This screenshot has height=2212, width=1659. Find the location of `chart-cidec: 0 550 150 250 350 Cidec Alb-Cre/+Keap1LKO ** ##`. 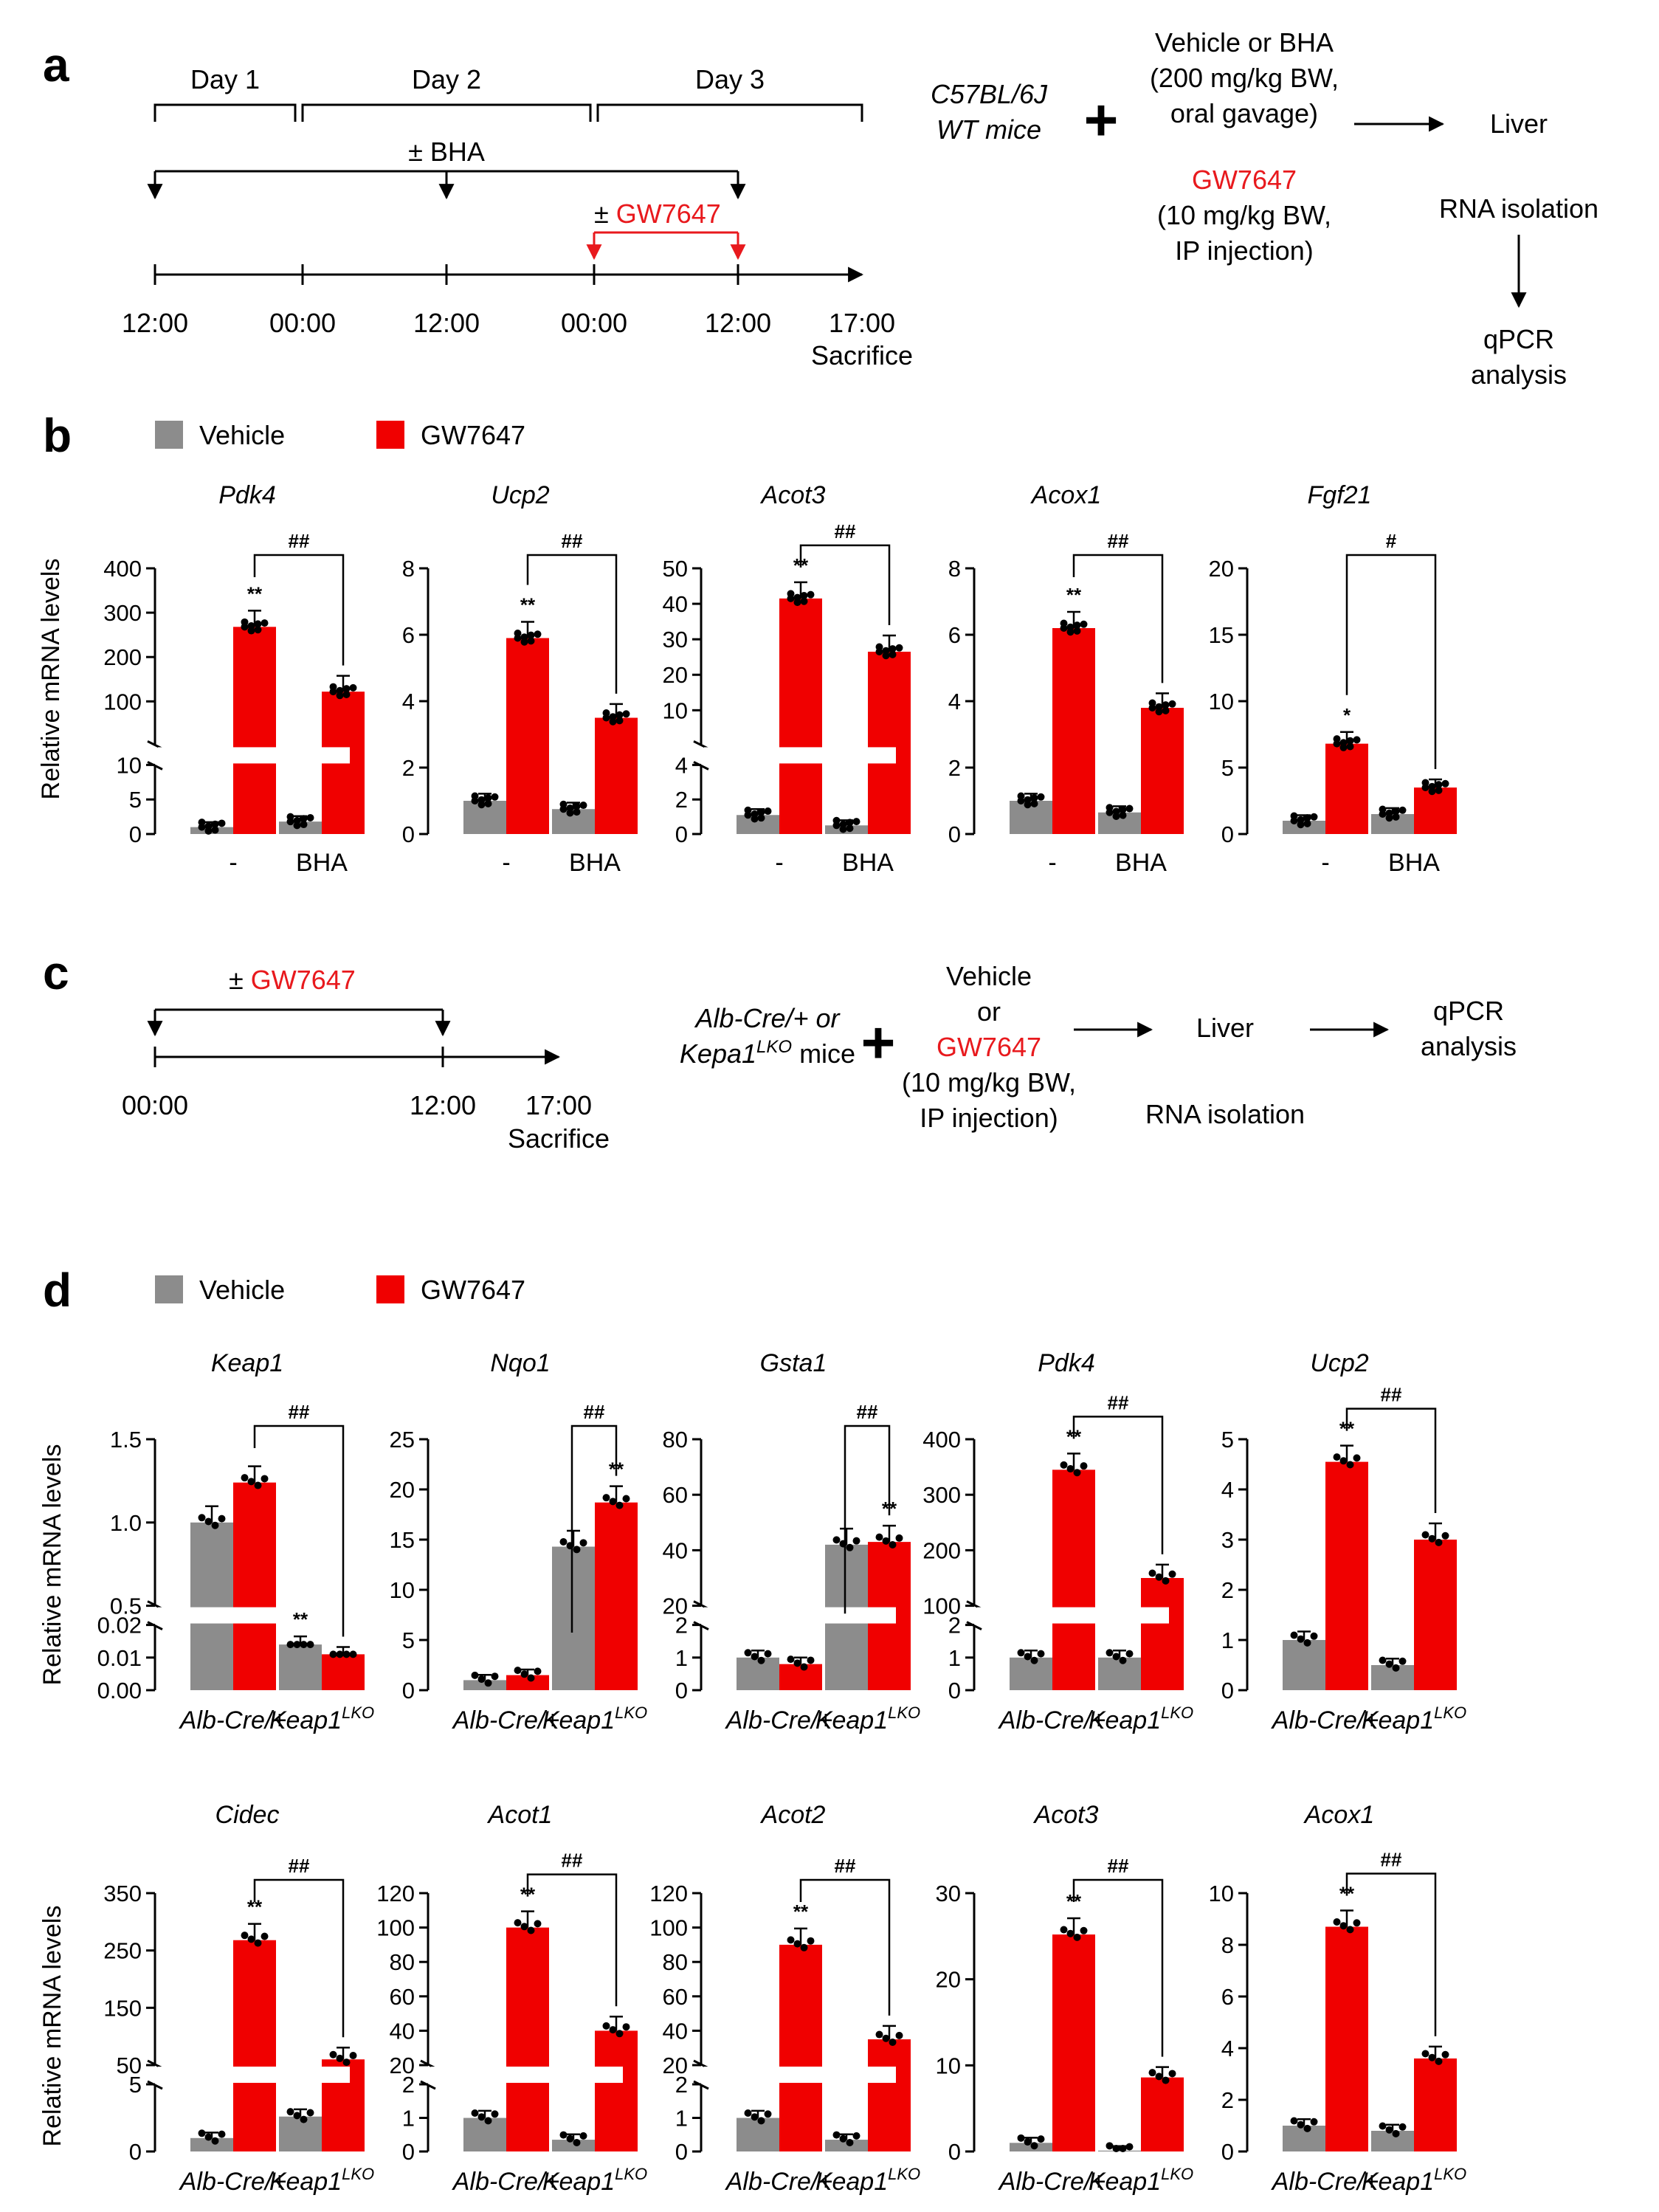

chart-cidec: 0 550 150 250 350 Cidec Alb-Cre/+Keap1LKO ** ## is located at coordinates (239, 1998).